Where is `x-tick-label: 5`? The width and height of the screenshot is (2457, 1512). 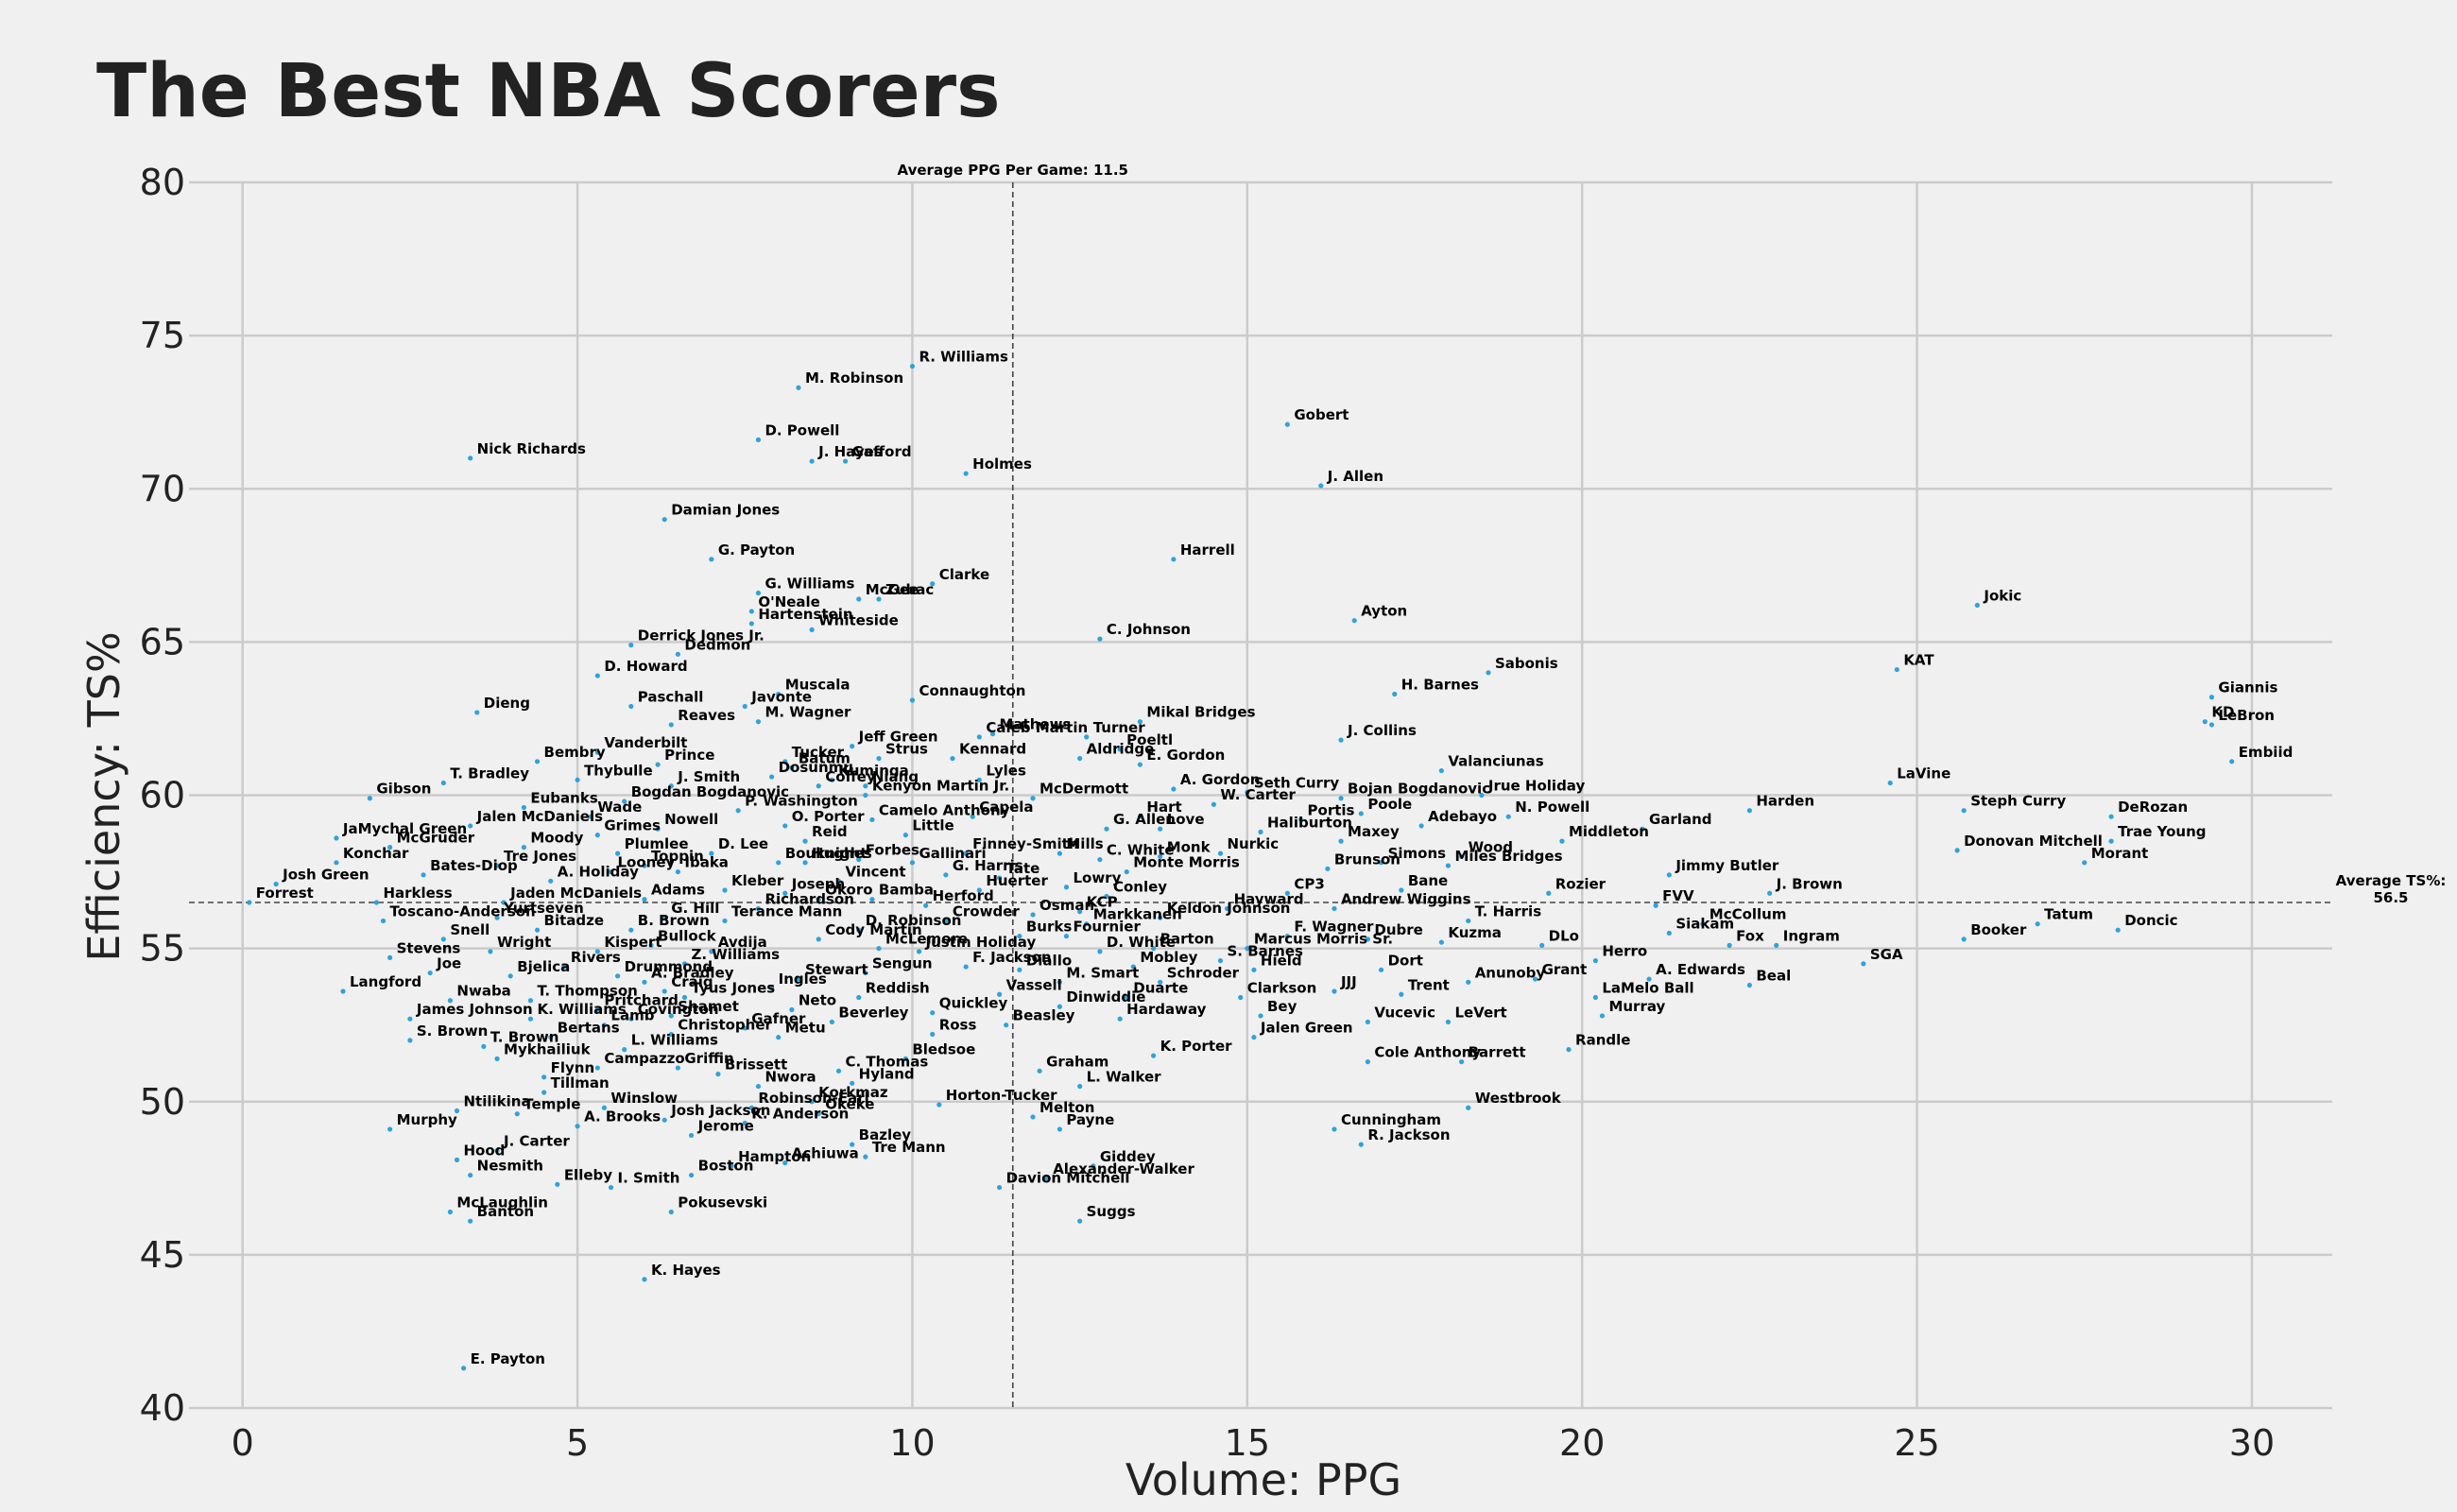 x-tick-label: 5 is located at coordinates (577, 1443).